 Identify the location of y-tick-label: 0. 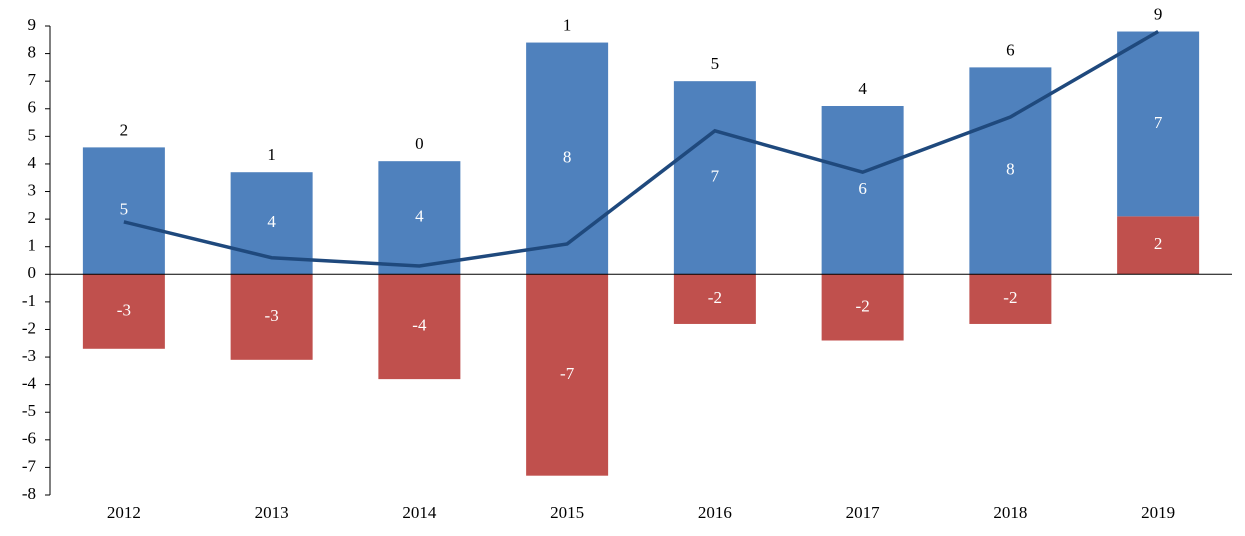
(32, 272).